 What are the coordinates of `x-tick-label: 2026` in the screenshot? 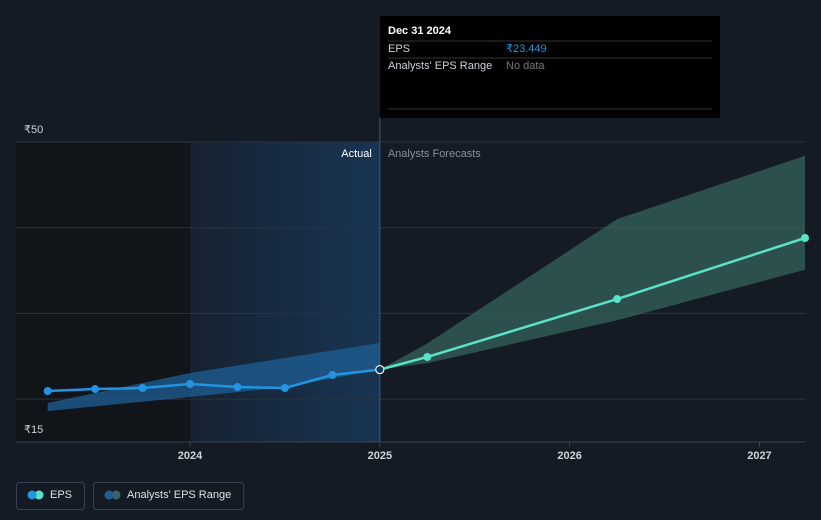 It's located at (569, 456).